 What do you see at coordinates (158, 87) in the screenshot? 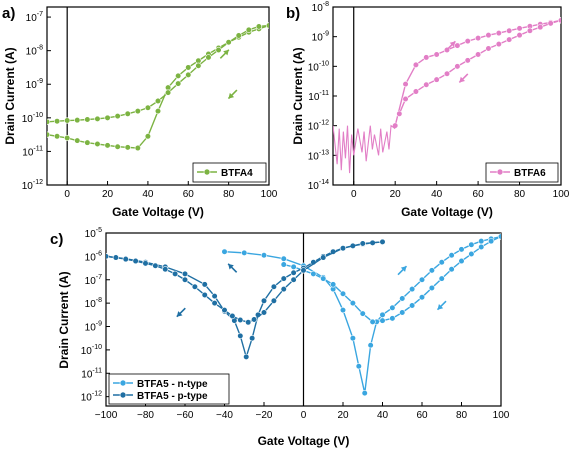
I see `plot-area` at bounding box center [158, 87].